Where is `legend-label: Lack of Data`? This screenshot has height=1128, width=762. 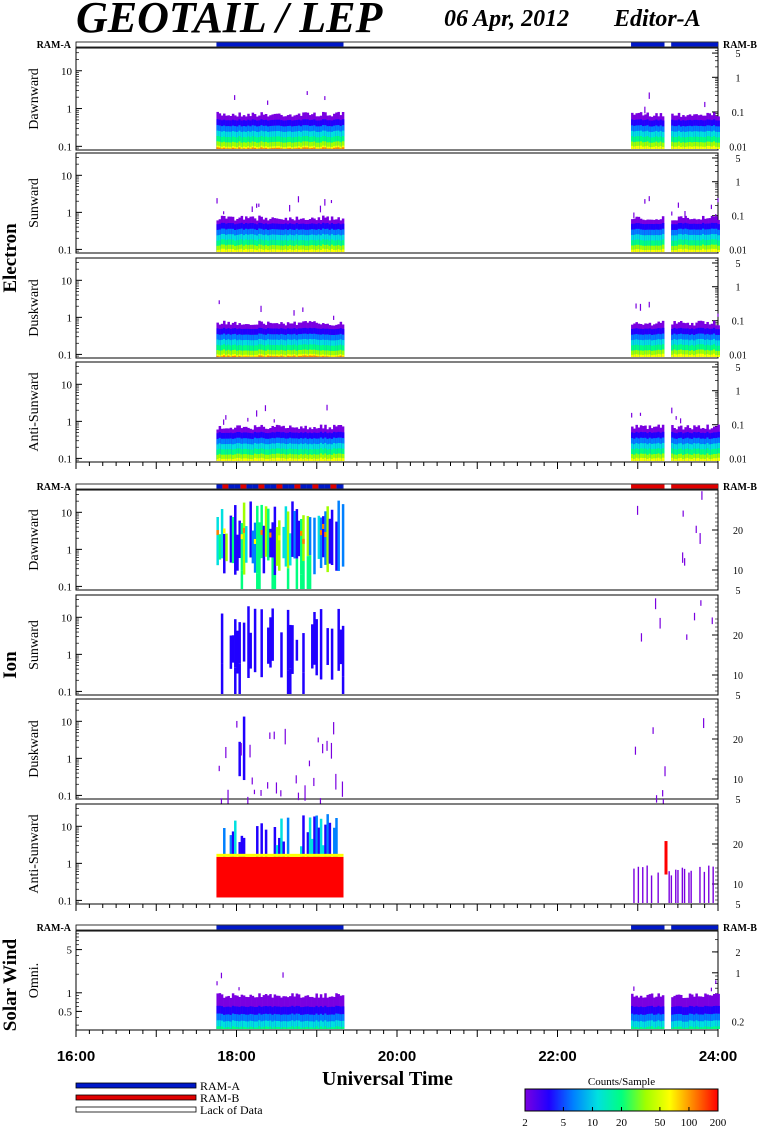
legend-label: Lack of Data is located at coordinates (231, 1110).